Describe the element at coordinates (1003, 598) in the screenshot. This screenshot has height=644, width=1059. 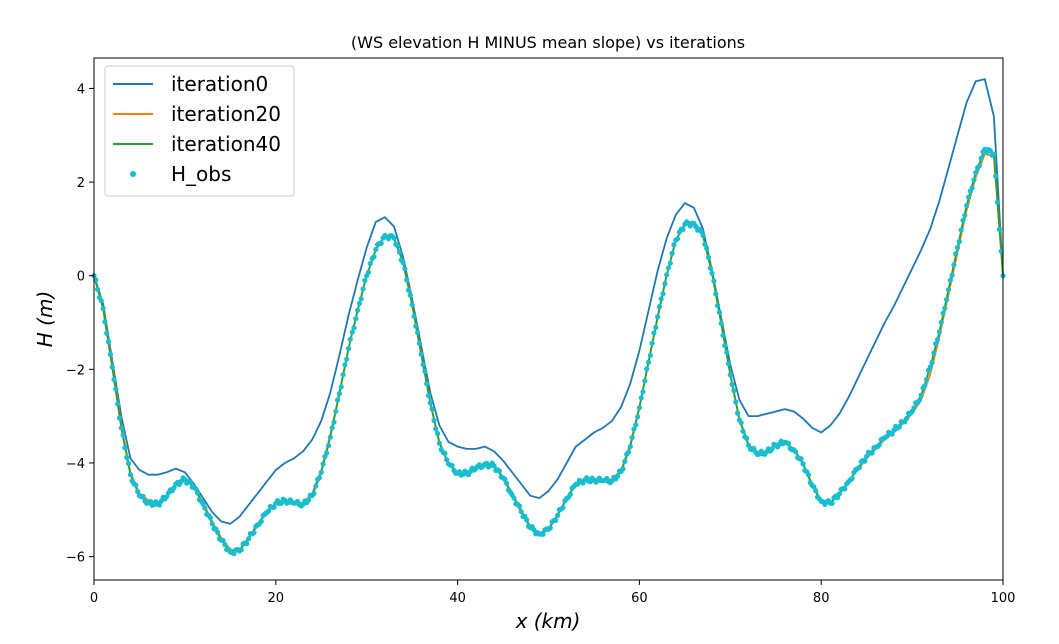
I see `x-tick-label: 100` at that location.